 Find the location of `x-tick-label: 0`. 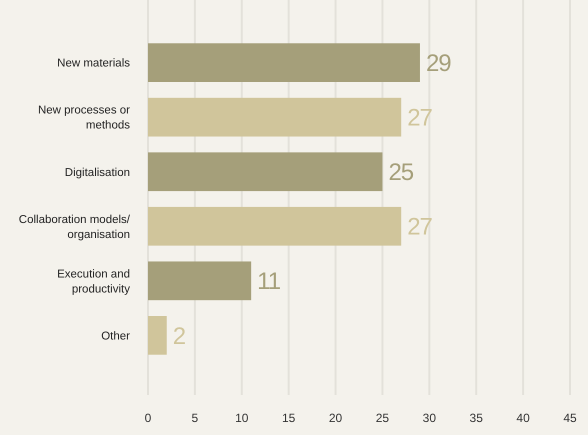

x-tick-label: 0 is located at coordinates (148, 418).